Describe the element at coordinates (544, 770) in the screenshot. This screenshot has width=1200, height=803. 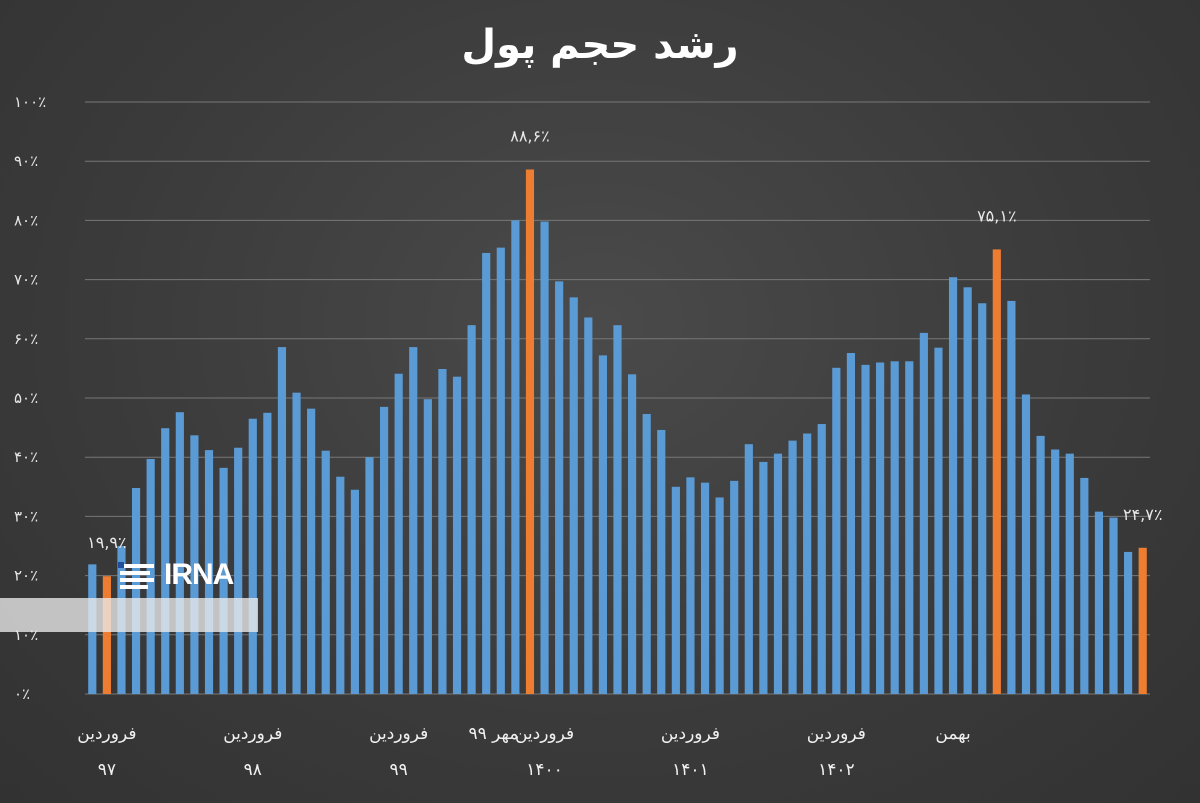
I see `x-tick-year: ۱۴۰۰` at that location.